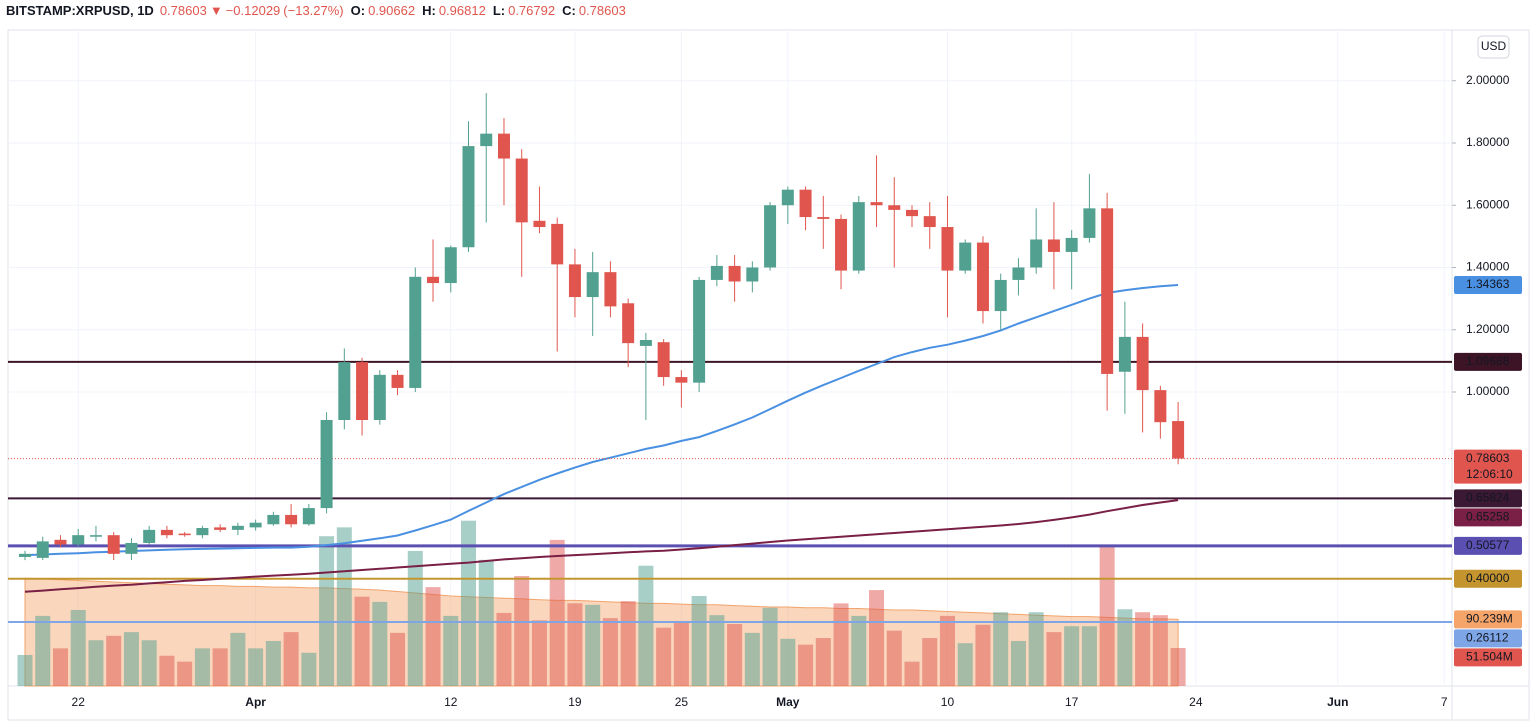 This screenshot has height=727, width=1536. I want to click on h-value: 0.96812, so click(462, 10).